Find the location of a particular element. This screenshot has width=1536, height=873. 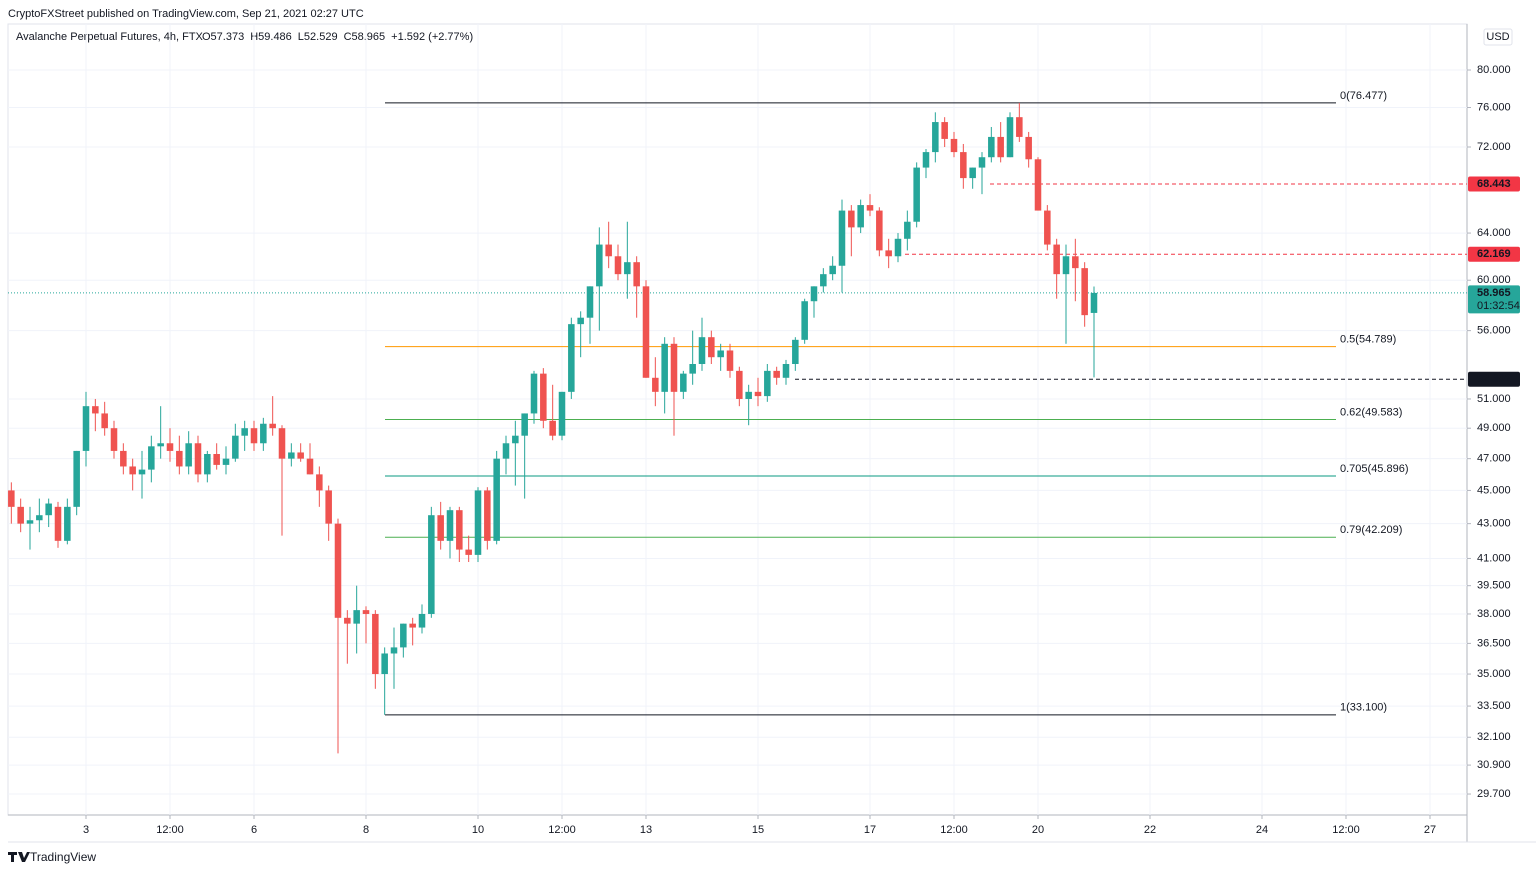

countdown: 01:32:54 is located at coordinates (1498, 306).